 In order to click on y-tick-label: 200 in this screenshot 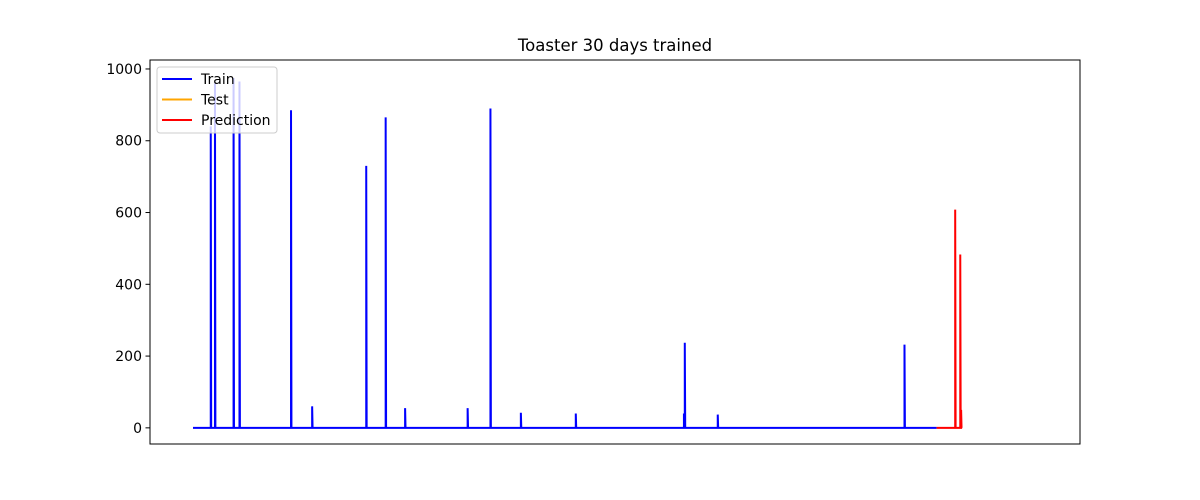, I will do `click(128, 357)`.